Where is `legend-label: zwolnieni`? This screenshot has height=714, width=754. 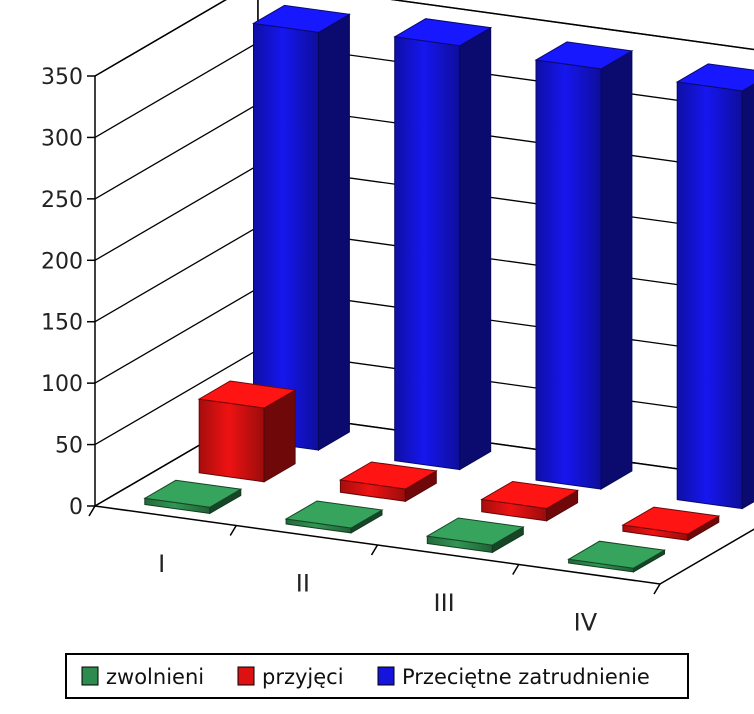 legend-label: zwolnieni is located at coordinates (155, 677).